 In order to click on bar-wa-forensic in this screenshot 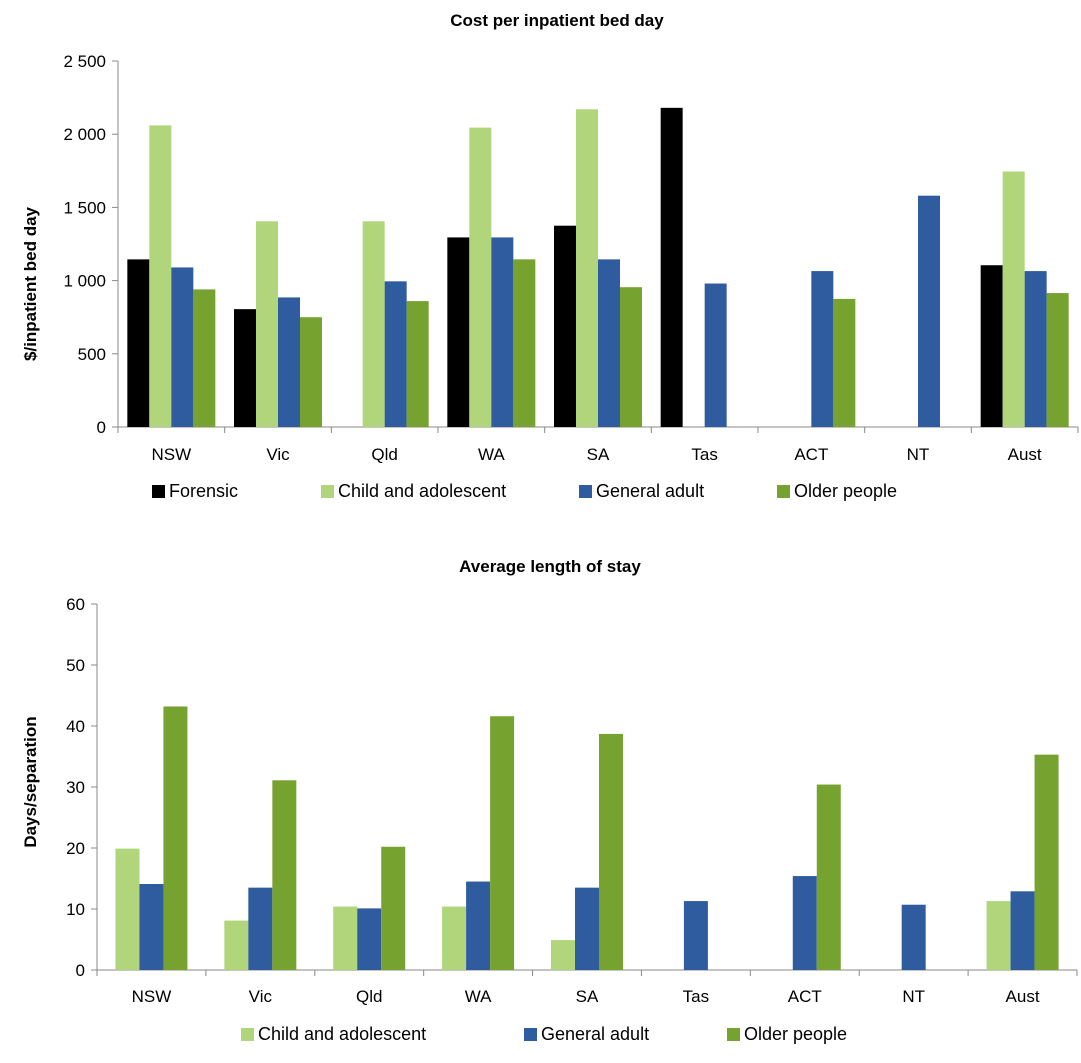, I will do `click(458, 332)`.